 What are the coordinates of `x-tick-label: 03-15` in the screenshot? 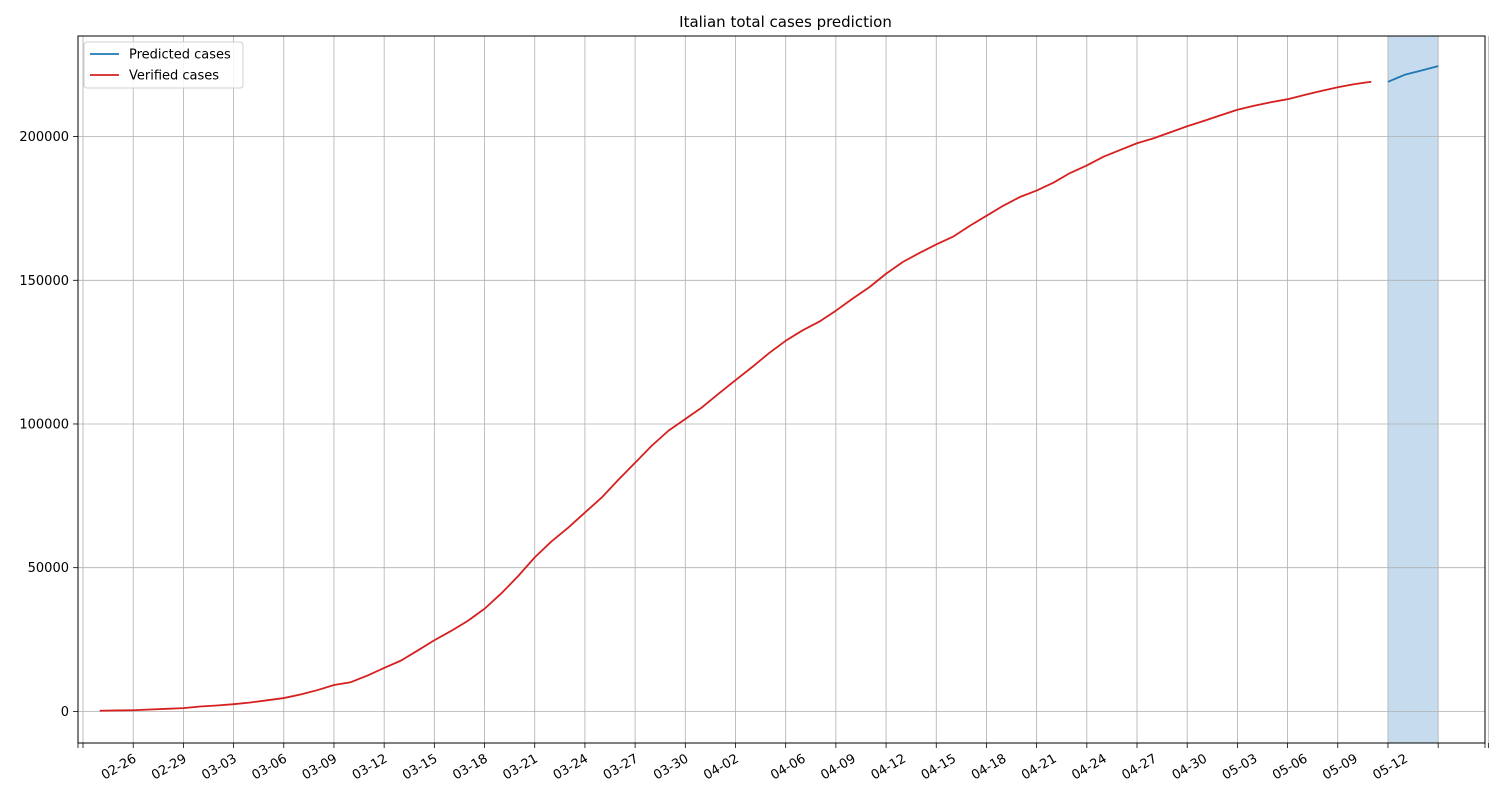 It's located at (420, 767).